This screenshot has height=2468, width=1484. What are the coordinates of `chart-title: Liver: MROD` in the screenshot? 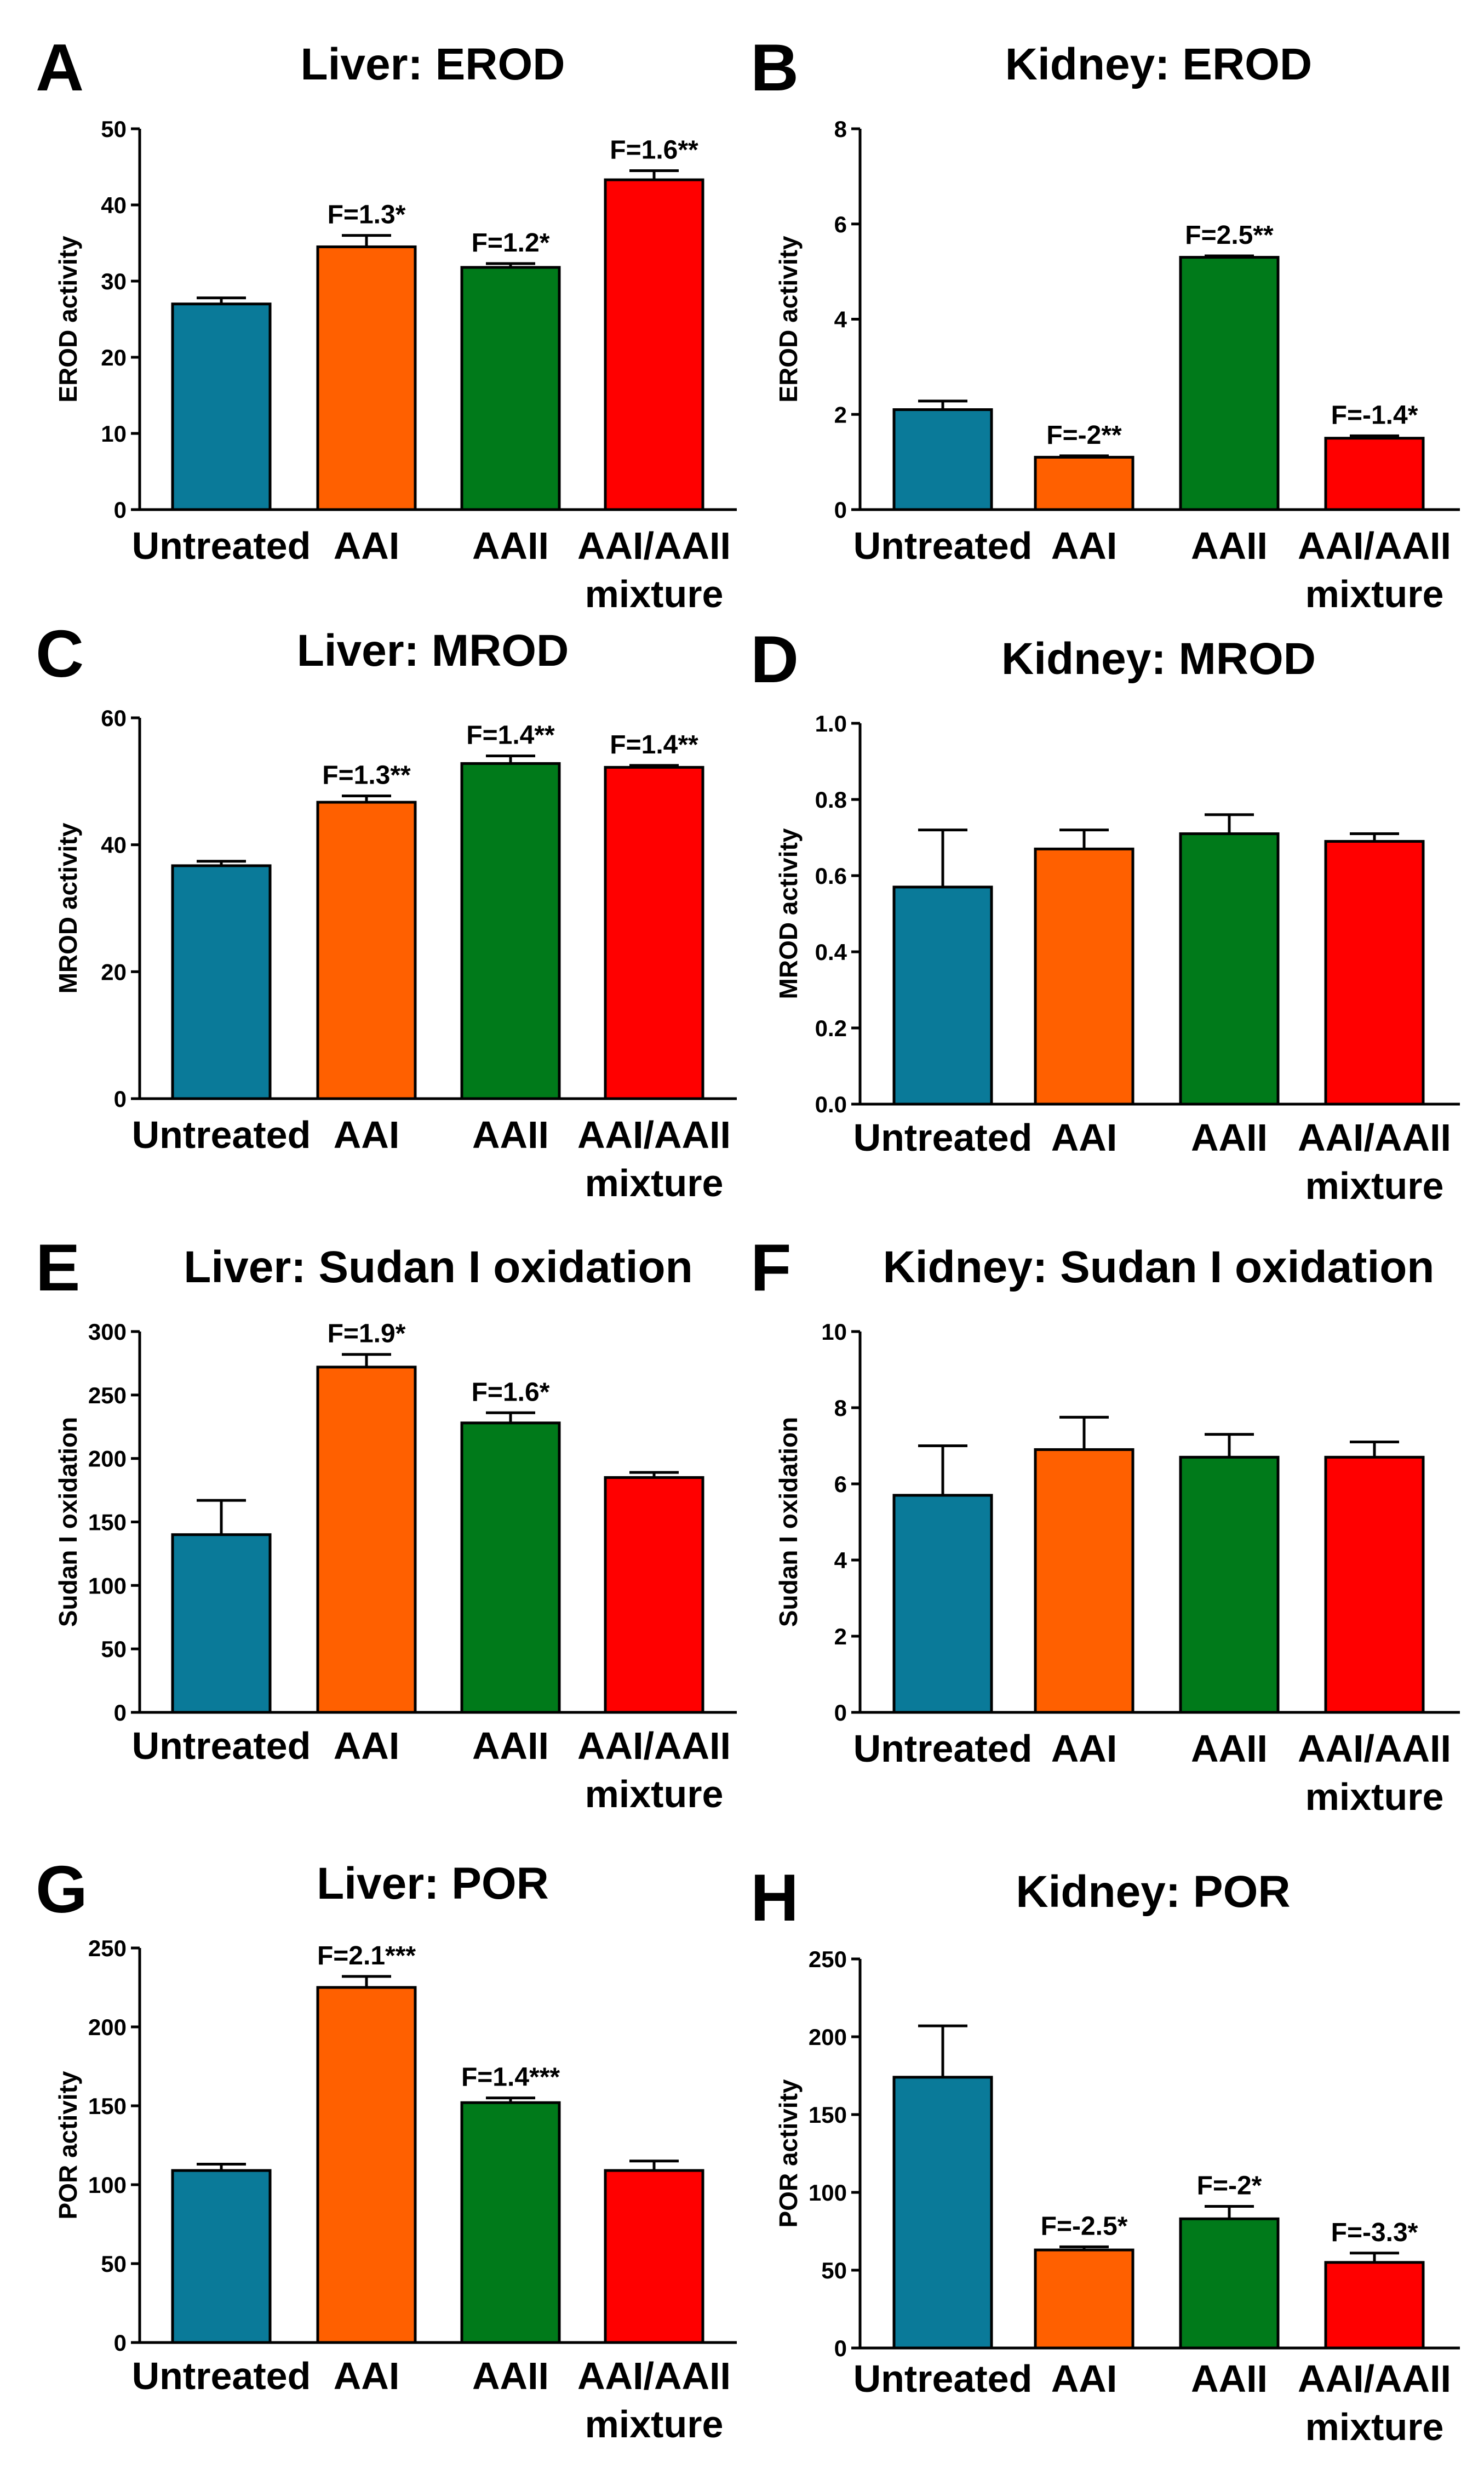 It's located at (433, 651).